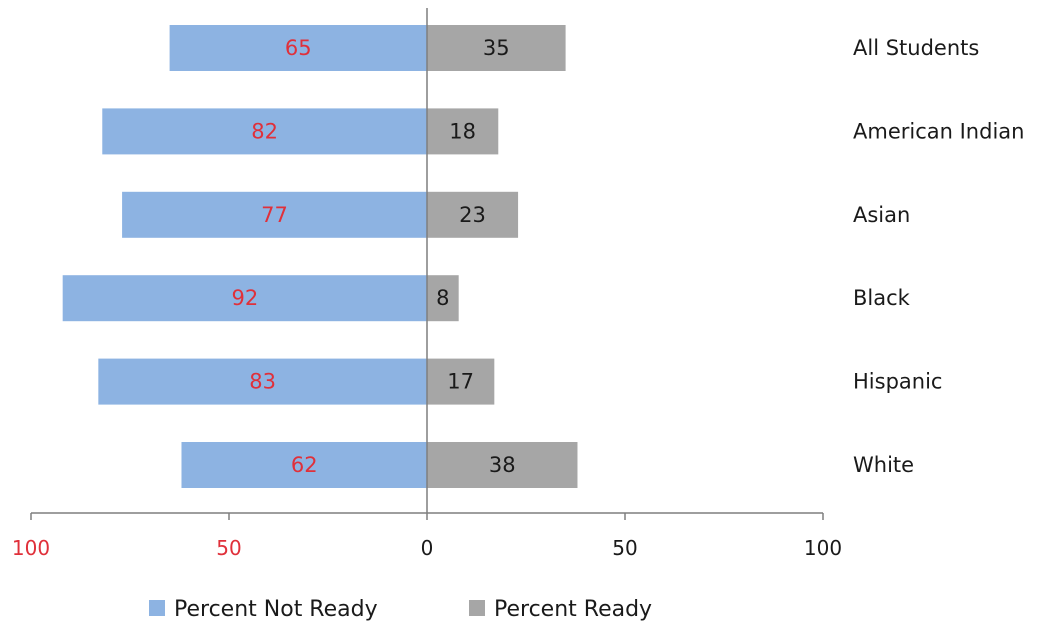 This screenshot has width=1051, height=627. I want to click on bar-label-ready-american-indian: 18, so click(462, 131).